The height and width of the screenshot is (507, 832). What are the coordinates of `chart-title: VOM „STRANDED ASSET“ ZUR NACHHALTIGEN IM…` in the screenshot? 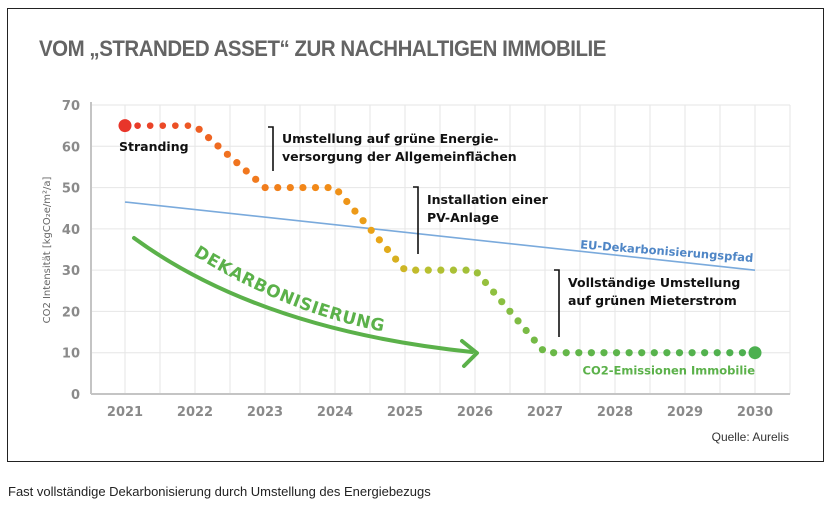 It's located at (322, 48).